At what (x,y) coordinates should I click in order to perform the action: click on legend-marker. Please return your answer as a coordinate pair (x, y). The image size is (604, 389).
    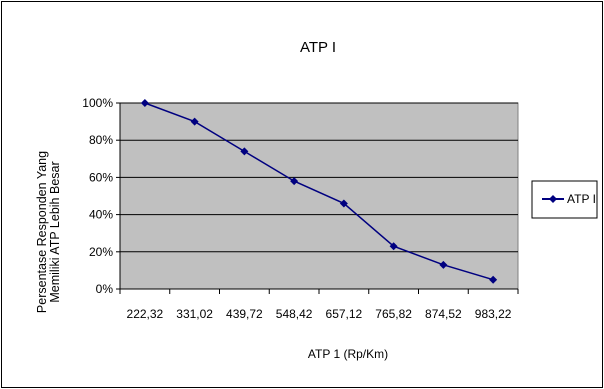
    Looking at the image, I should click on (553, 199).